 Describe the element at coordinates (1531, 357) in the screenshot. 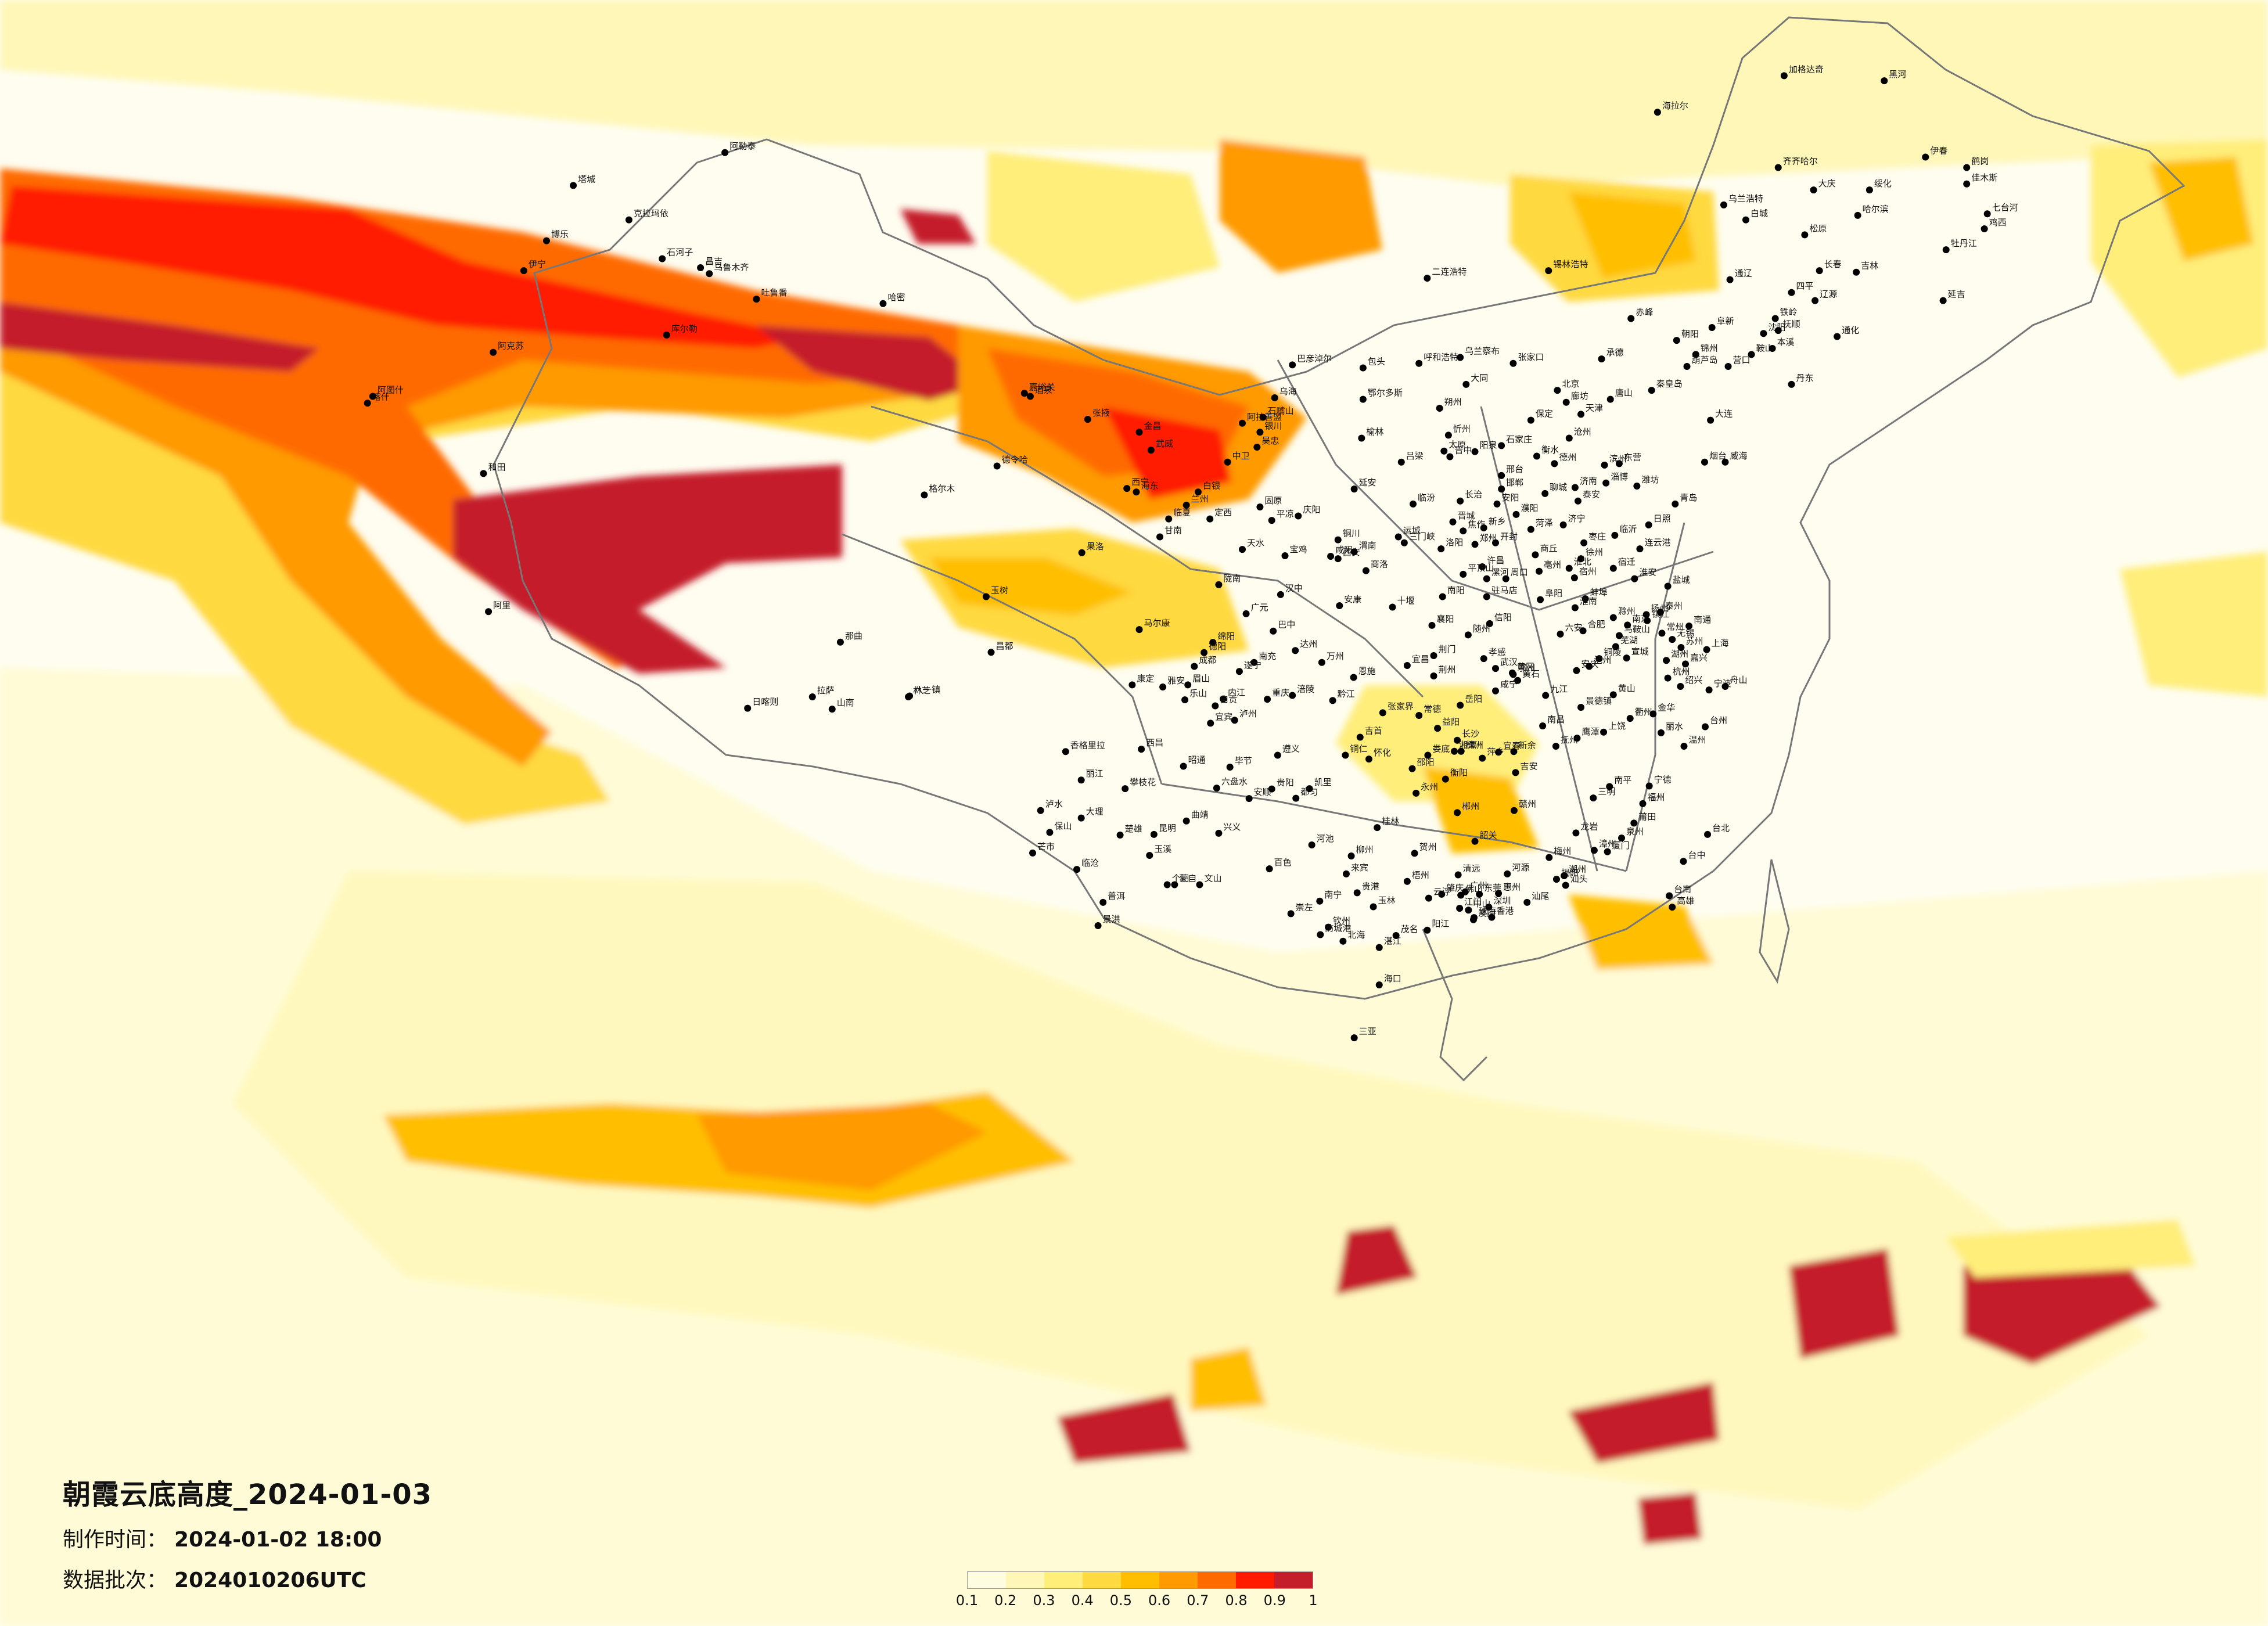

I see `city-label: 张家口` at that location.